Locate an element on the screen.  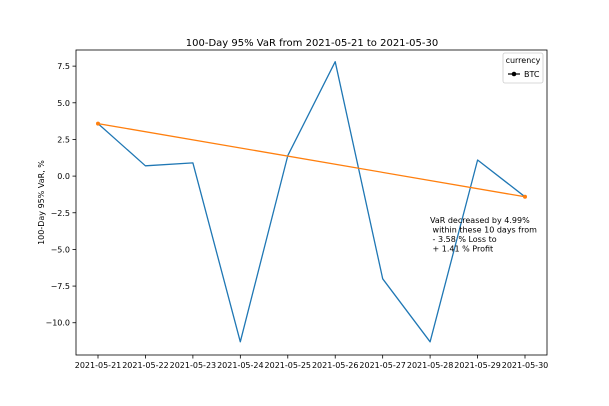
legend-title: currency is located at coordinates (523, 60).